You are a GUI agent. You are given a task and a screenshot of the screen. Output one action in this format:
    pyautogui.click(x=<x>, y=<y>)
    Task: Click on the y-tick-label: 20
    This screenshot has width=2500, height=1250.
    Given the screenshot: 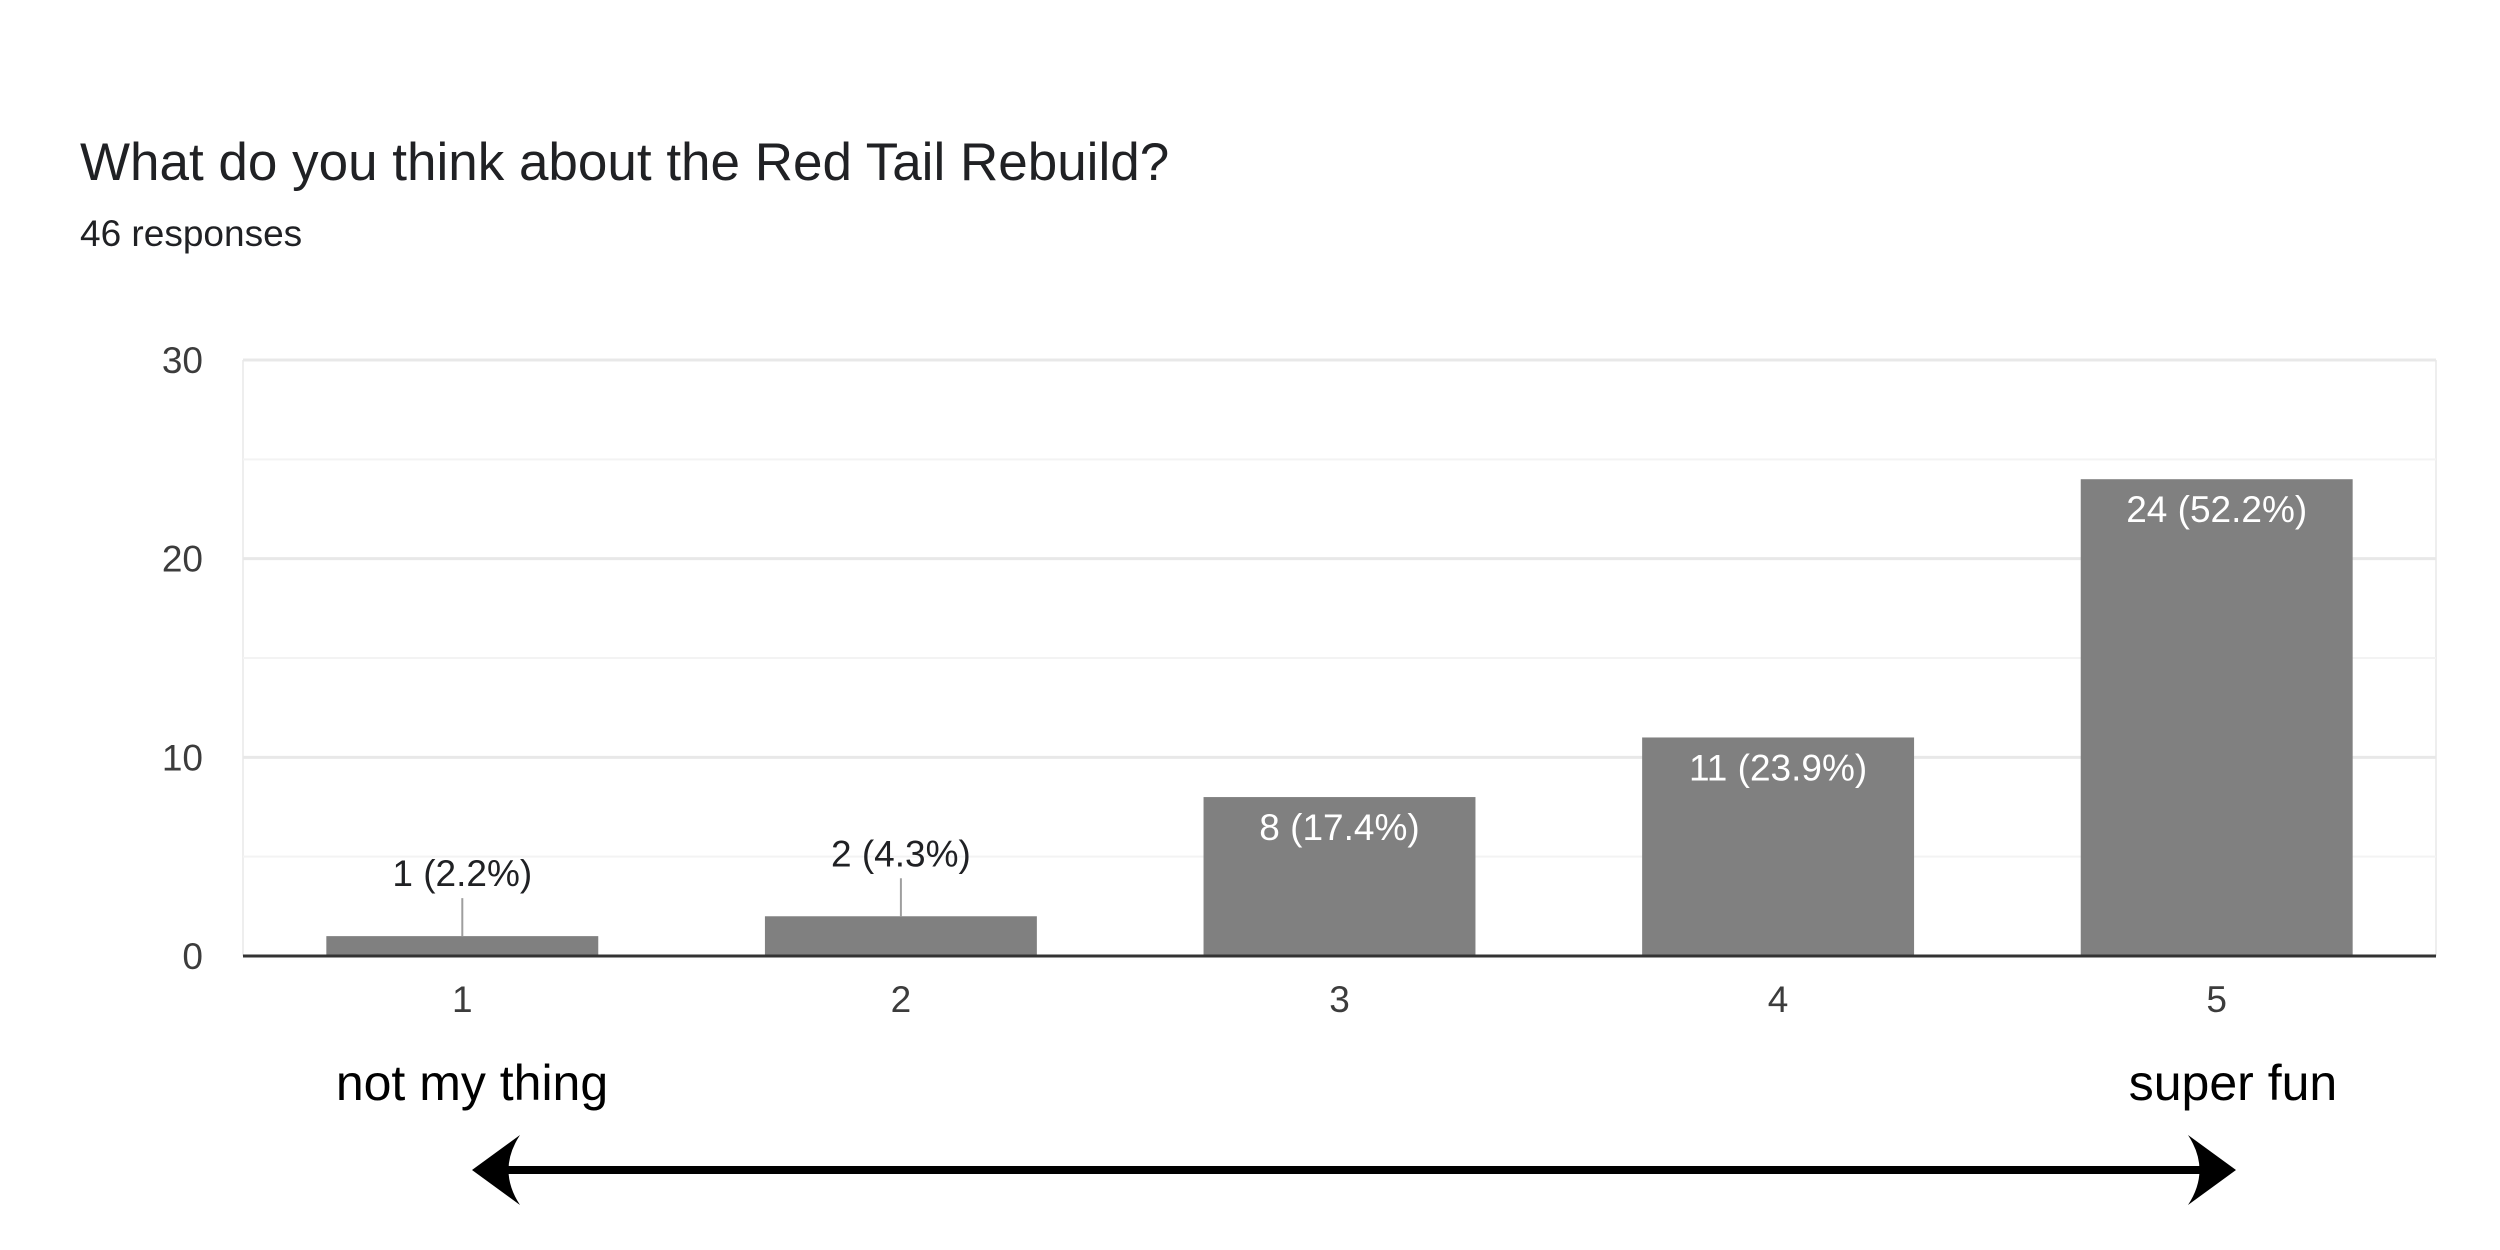 What is the action you would take?
    pyautogui.click(x=182, y=559)
    